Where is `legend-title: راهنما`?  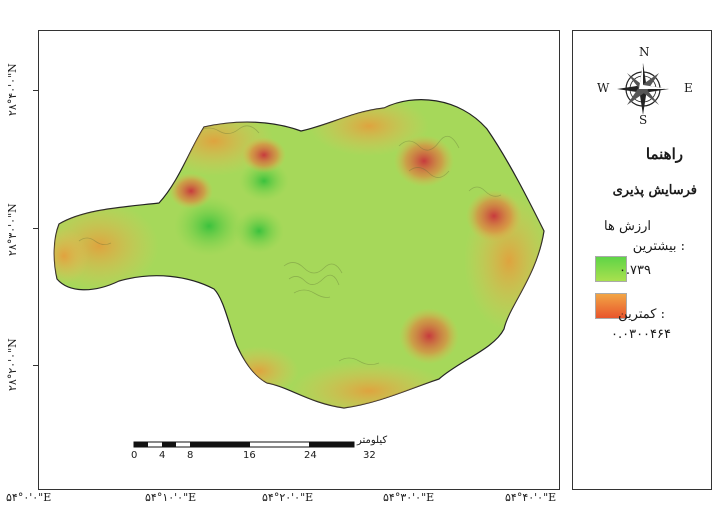 legend-title: راهنما is located at coordinates (664, 154).